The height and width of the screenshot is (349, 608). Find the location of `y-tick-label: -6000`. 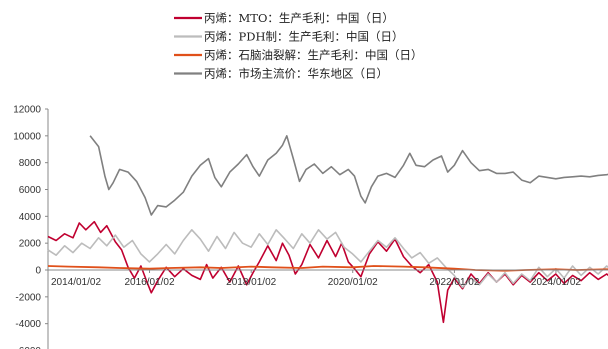

y-tick-label: -6000 is located at coordinates (28, 347).